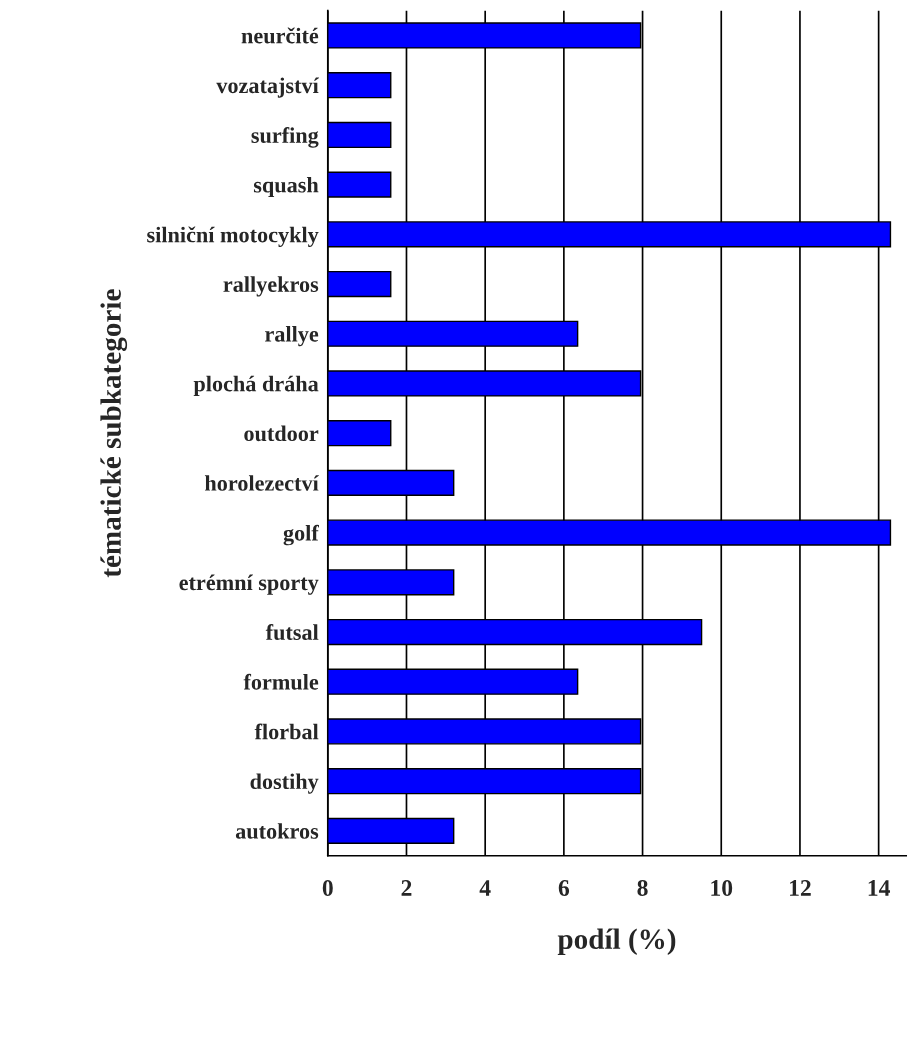 This screenshot has width=908, height=1063. I want to click on y-axis-title: tématické subkategorie, so click(114, 433).